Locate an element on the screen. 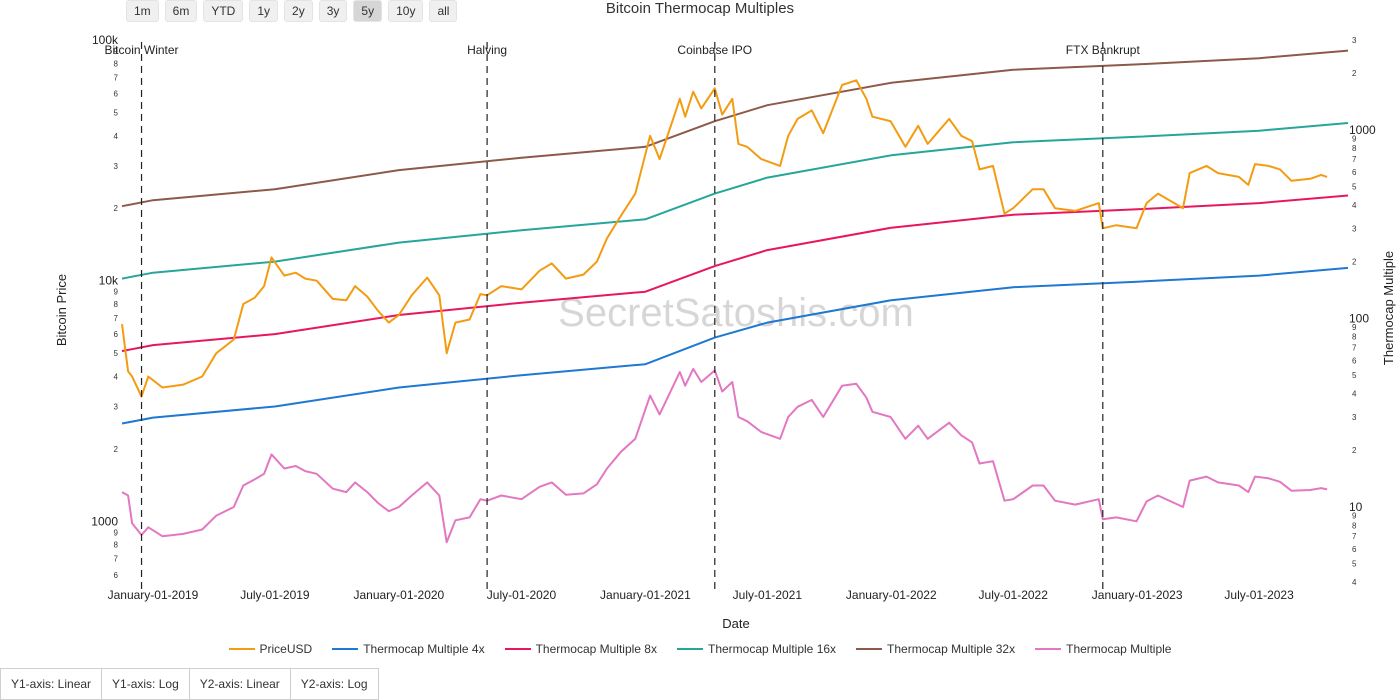 The height and width of the screenshot is (700, 1400). range-button-3y: 3y is located at coordinates (333, 11).